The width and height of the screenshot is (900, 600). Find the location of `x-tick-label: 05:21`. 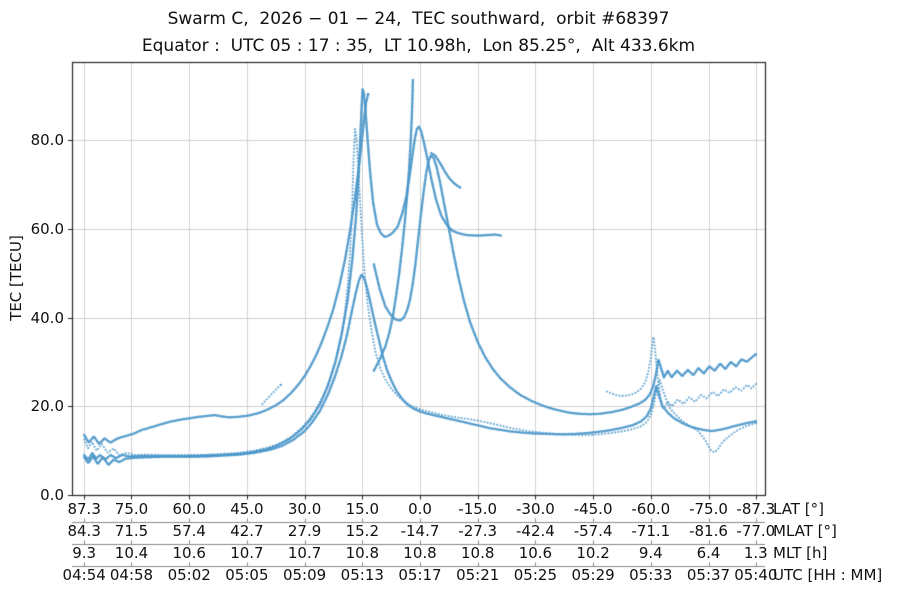

x-tick-label: 05:21 is located at coordinates (478, 575).